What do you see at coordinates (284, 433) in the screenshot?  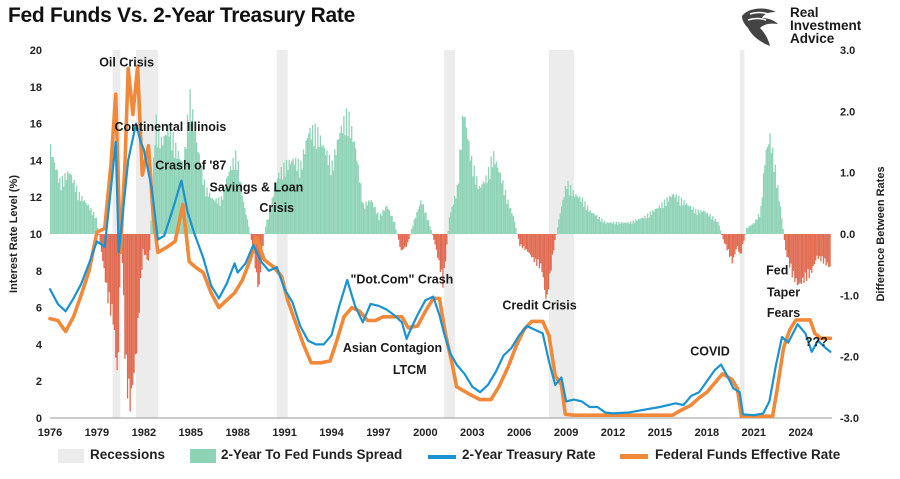 I see `x-tick-5: 1991` at bounding box center [284, 433].